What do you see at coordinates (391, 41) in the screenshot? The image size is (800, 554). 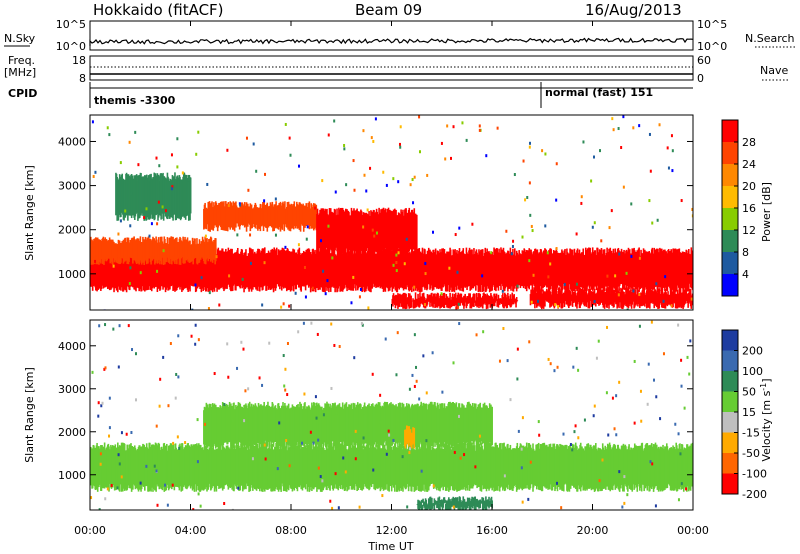 I see `nsky-trace-line` at bounding box center [391, 41].